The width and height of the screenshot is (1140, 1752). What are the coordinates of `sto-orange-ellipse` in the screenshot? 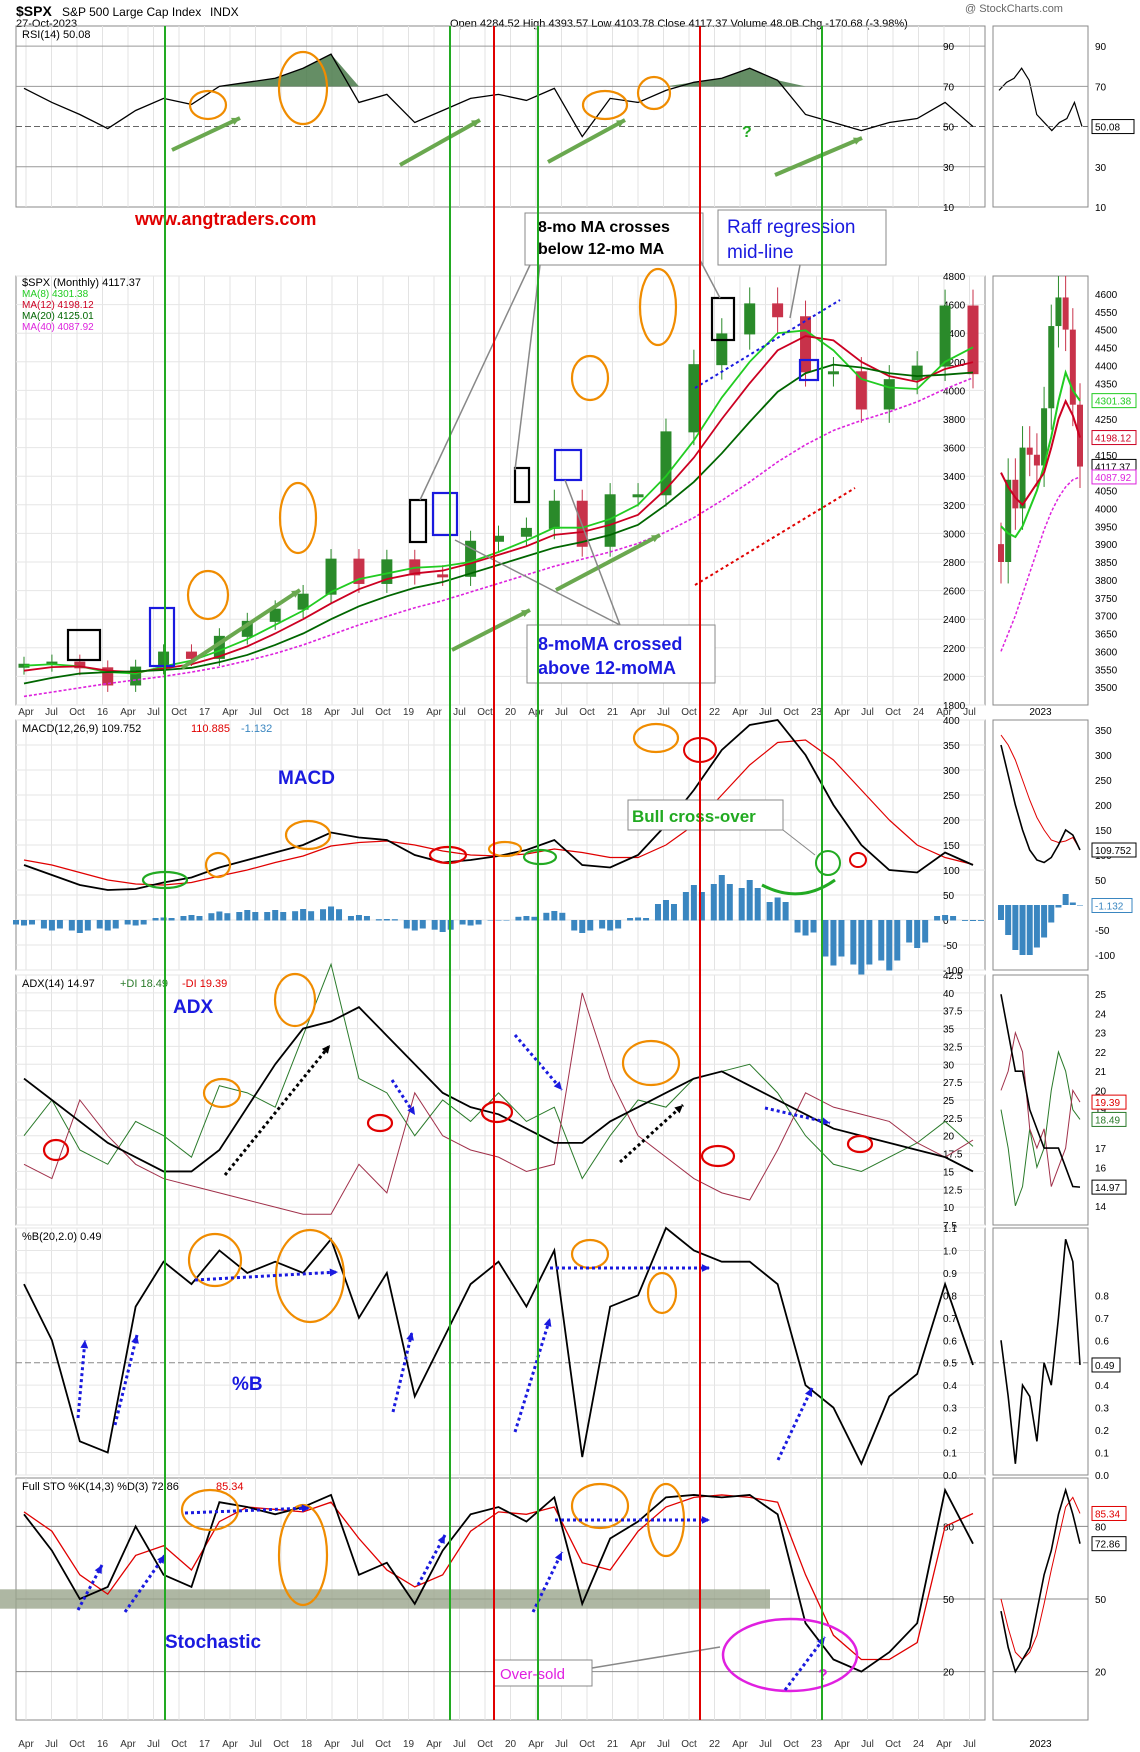 It's located at (600, 1506).